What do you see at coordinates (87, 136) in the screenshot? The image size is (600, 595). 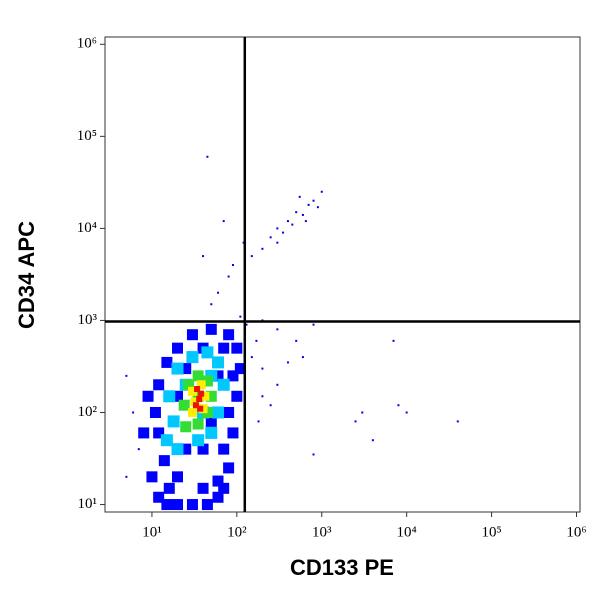 I see `y-tick-label: 10⁵` at bounding box center [87, 136].